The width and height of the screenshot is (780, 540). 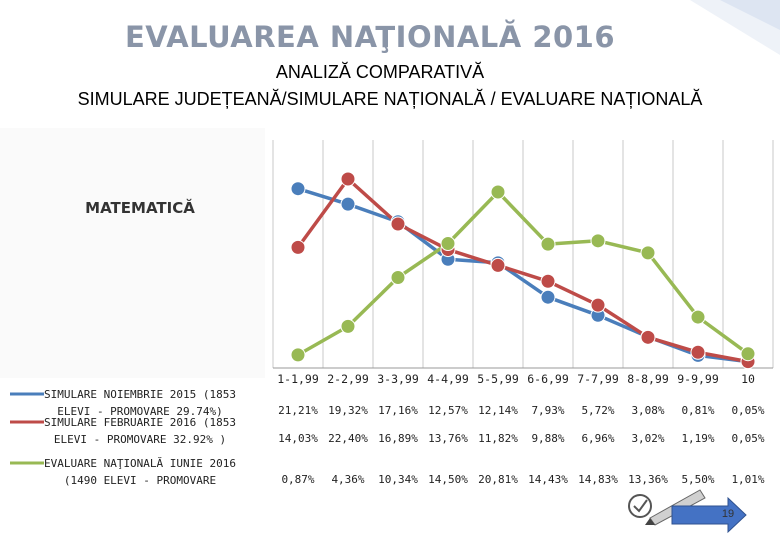 What do you see at coordinates (348, 438) in the screenshot?
I see `data-label: 22,40%` at bounding box center [348, 438].